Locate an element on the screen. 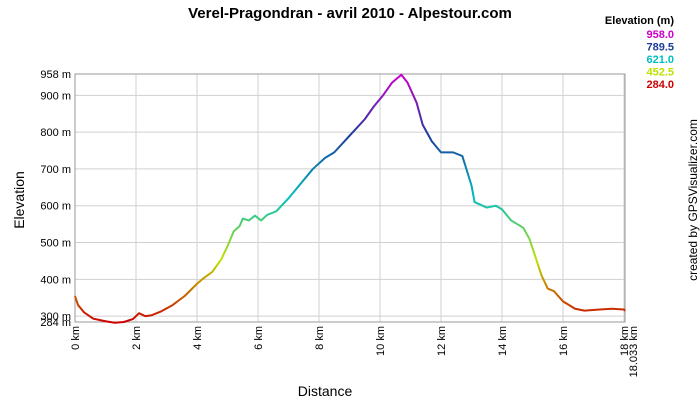  credit: created by GPSVisualizer.com is located at coordinates (693, 200).